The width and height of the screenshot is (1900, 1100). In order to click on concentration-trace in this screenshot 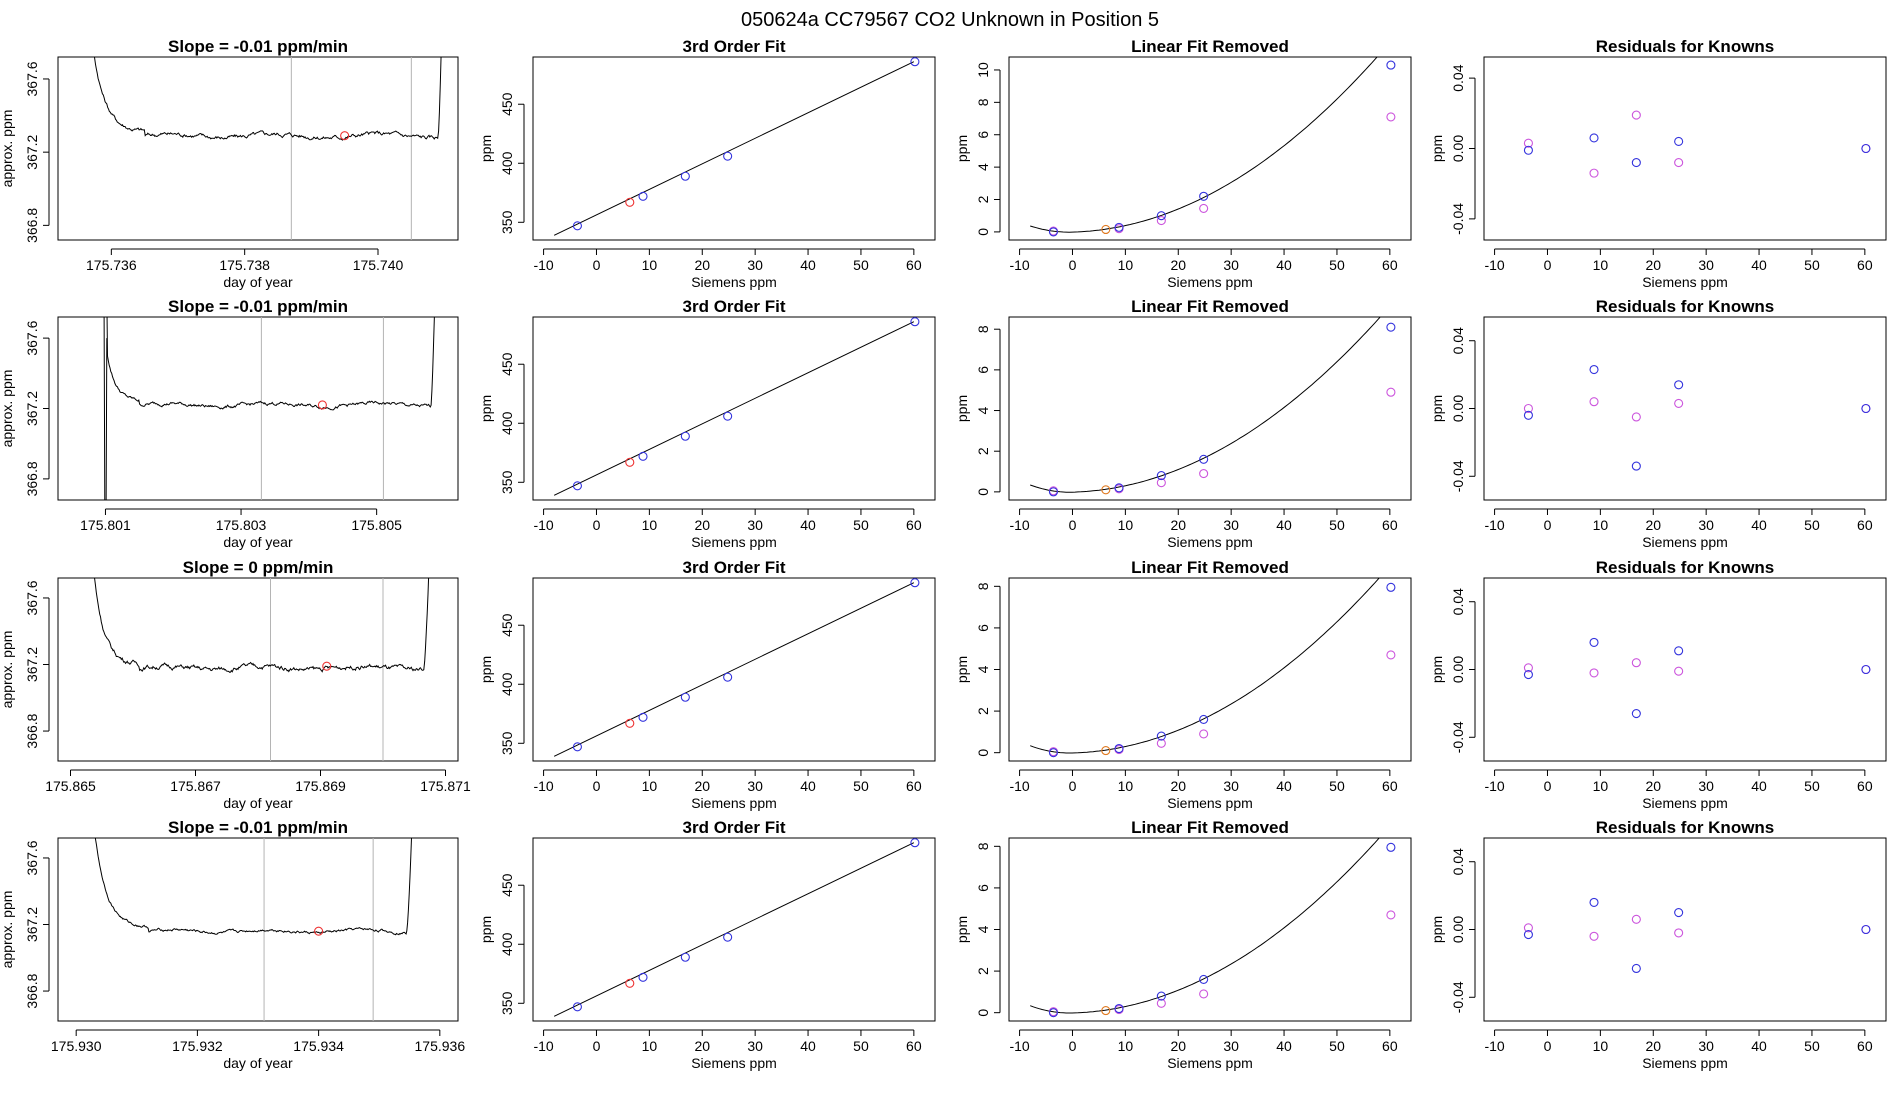, I will do `click(253, 887)`.